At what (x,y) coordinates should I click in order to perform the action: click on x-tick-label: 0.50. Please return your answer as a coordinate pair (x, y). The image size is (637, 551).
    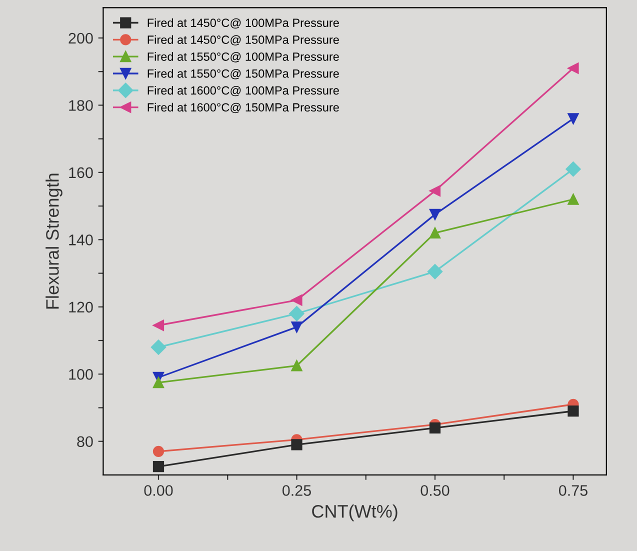
    Looking at the image, I should click on (435, 490).